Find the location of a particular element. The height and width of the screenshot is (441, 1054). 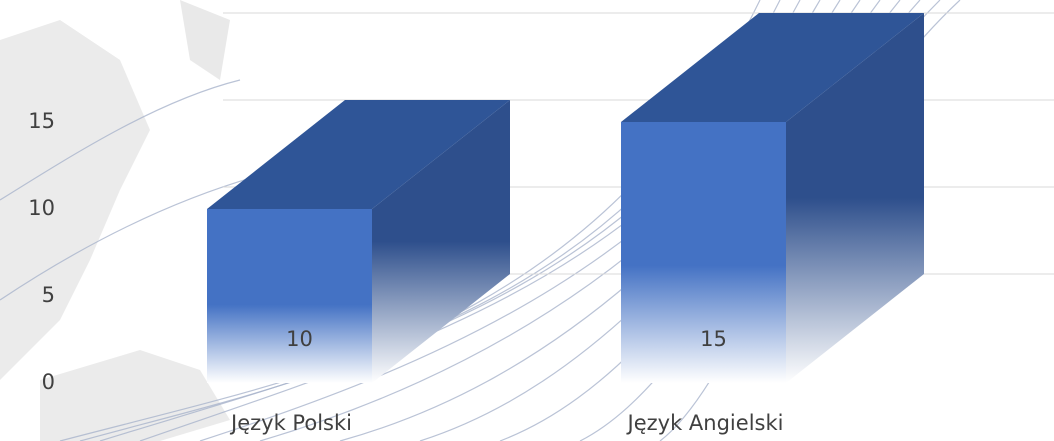

data-label: 10 is located at coordinates (299, 339).